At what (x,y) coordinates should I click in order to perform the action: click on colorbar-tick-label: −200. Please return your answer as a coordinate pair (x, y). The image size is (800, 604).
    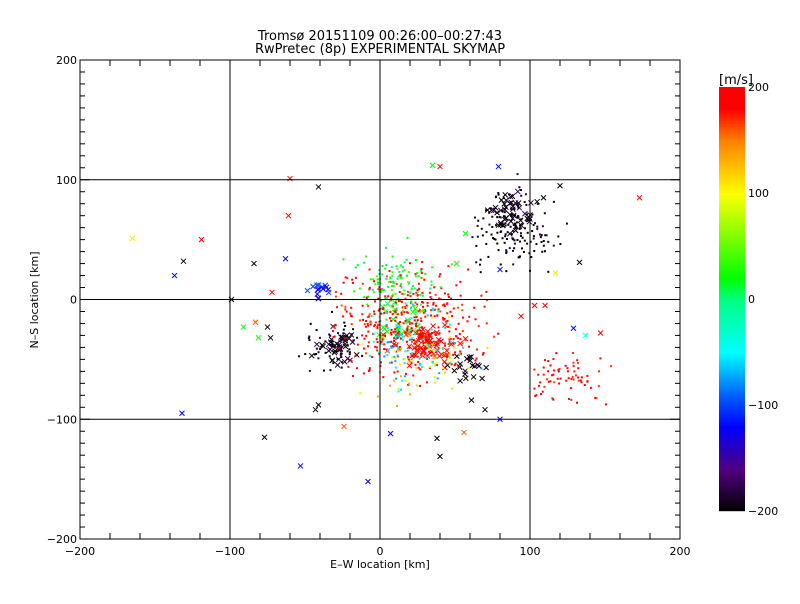
    Looking at the image, I should click on (763, 511).